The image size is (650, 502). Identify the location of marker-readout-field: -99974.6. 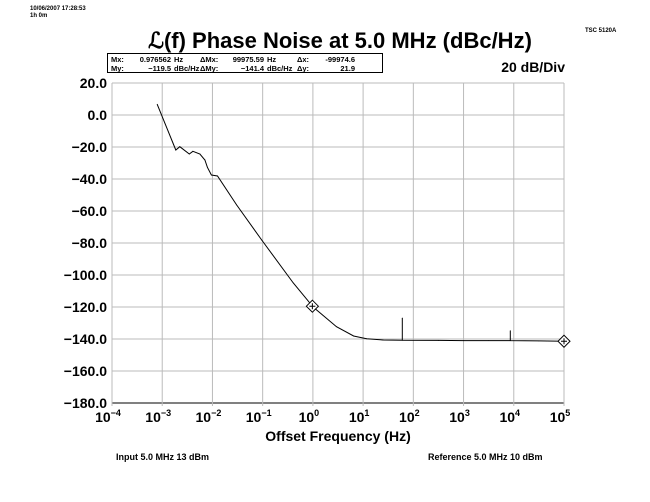
(340, 59).